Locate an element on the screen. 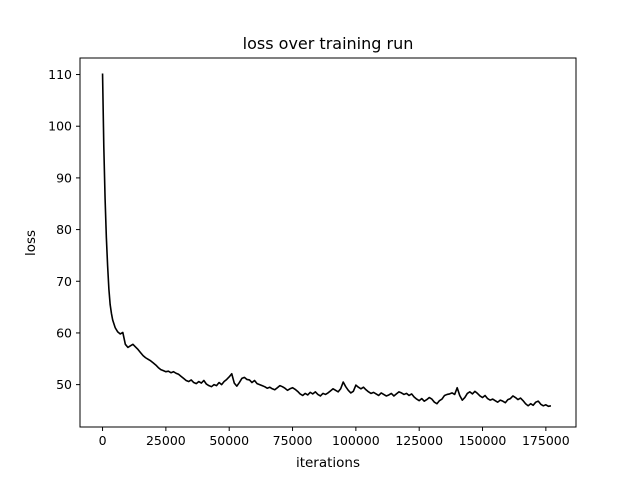  x-axis: 0 25000 50000 75000 100000 125000 150000 175000 is located at coordinates (334, 437).